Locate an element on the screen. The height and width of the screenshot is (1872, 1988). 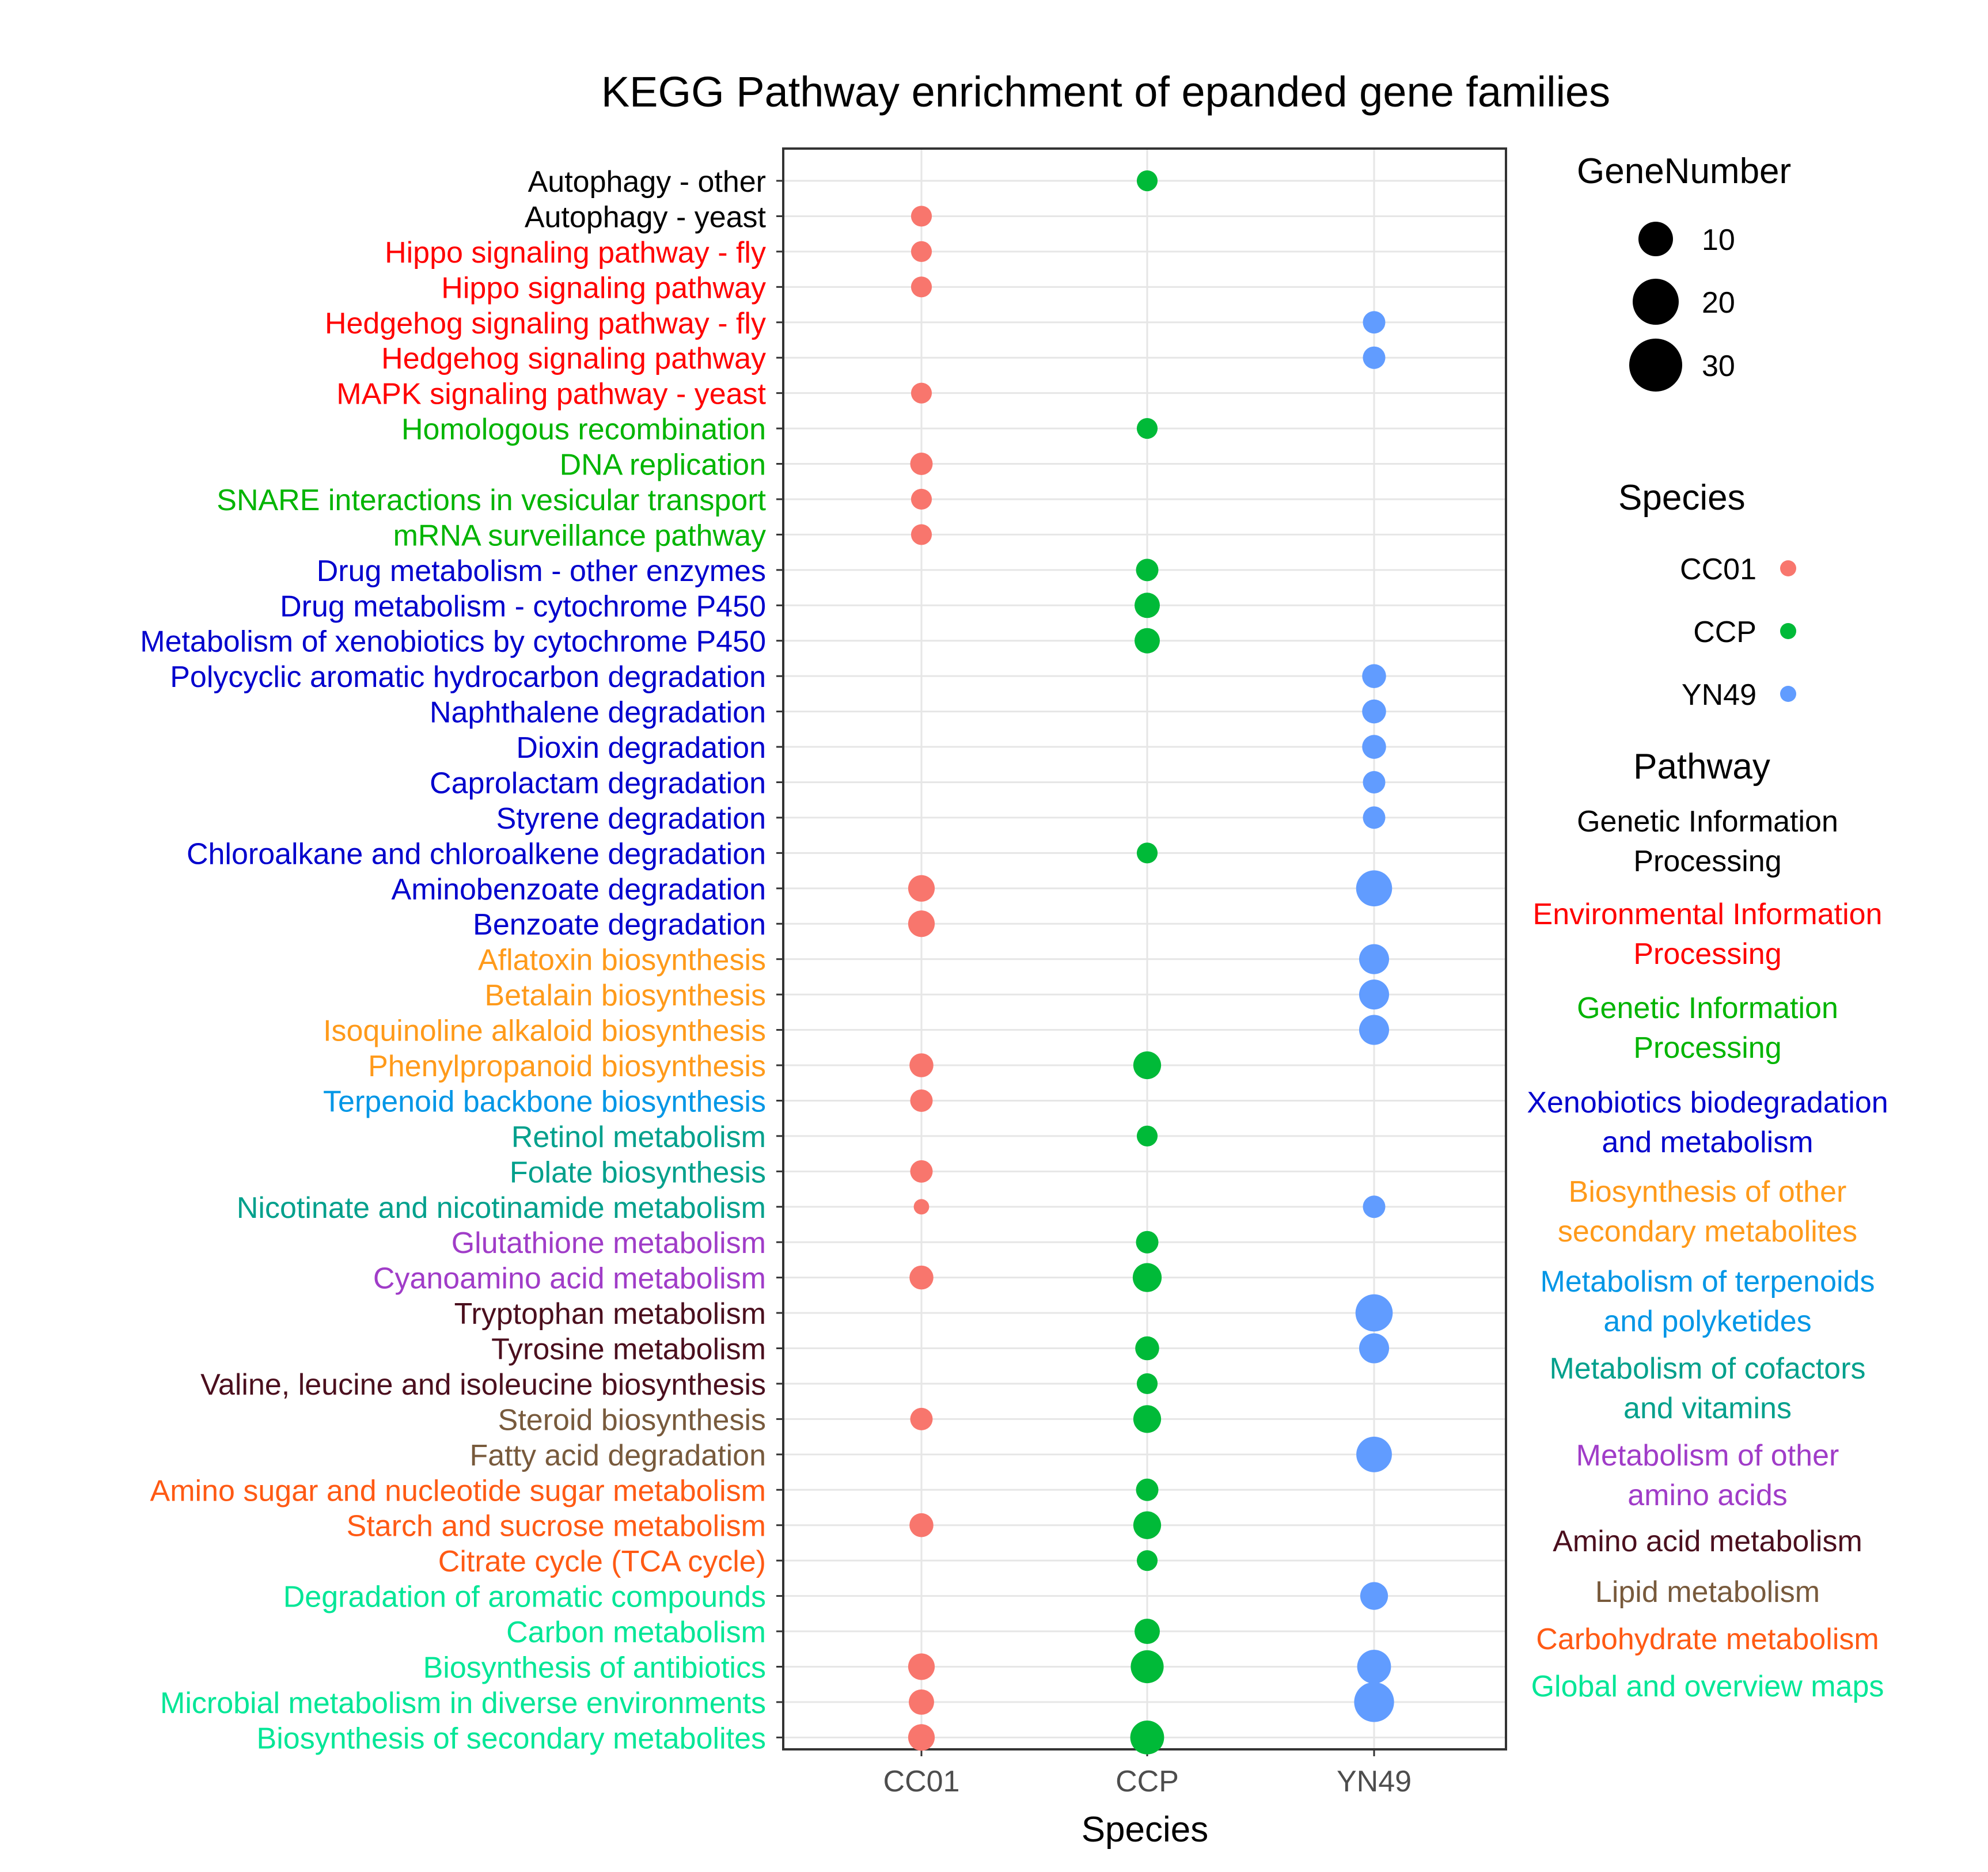
pathway-legend-class-2-line-0: Genetic Information is located at coordinates (1707, 1008).